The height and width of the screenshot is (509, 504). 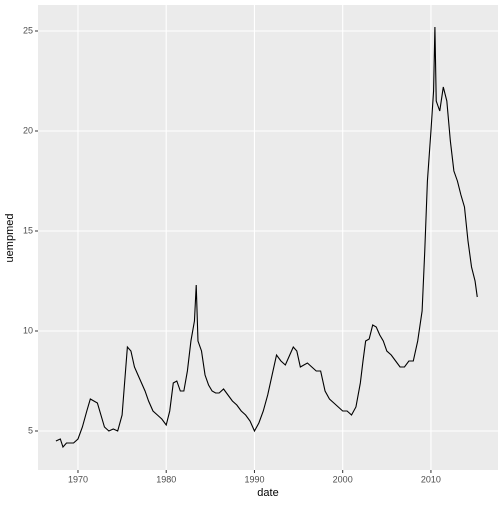 I want to click on y-tick-label: 10, so click(x=28, y=330).